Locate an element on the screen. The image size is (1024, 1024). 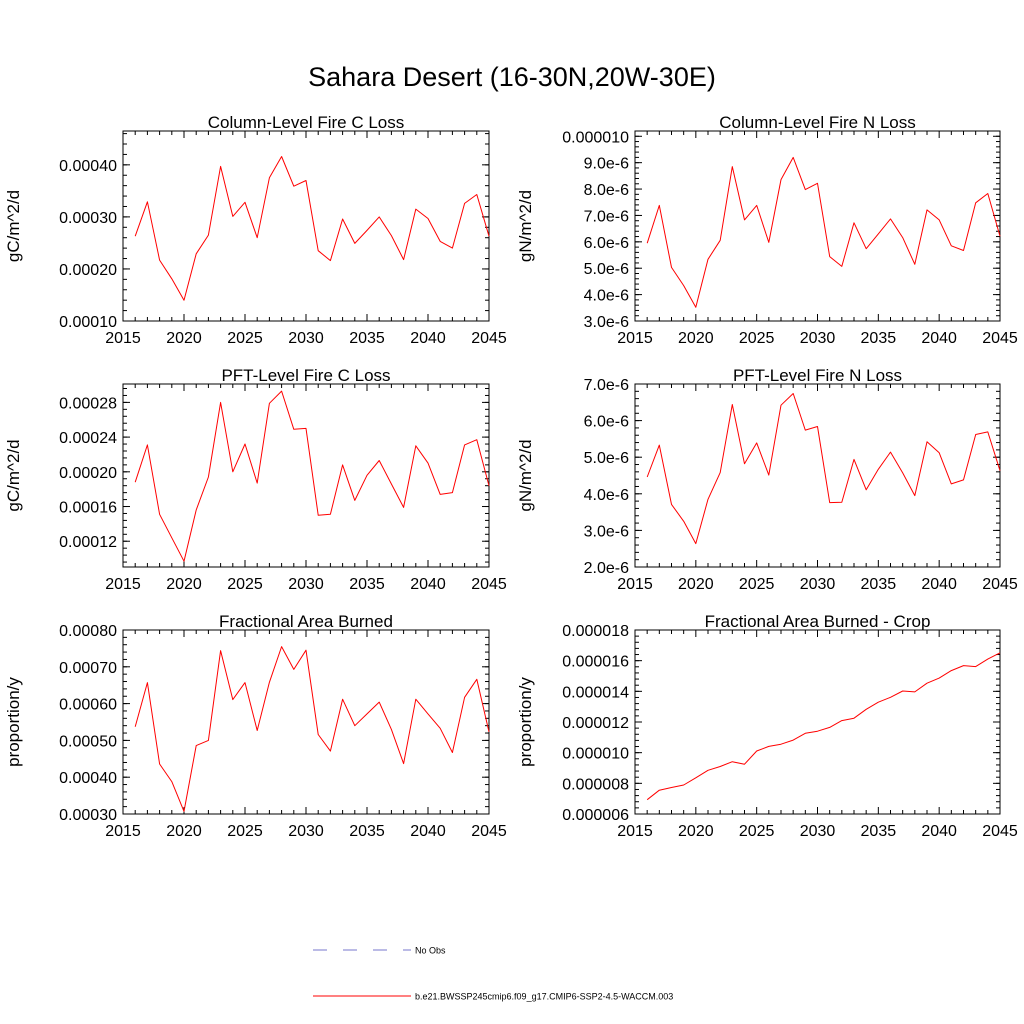
y-tick-label: 0.000018 is located at coordinates (595, 631).